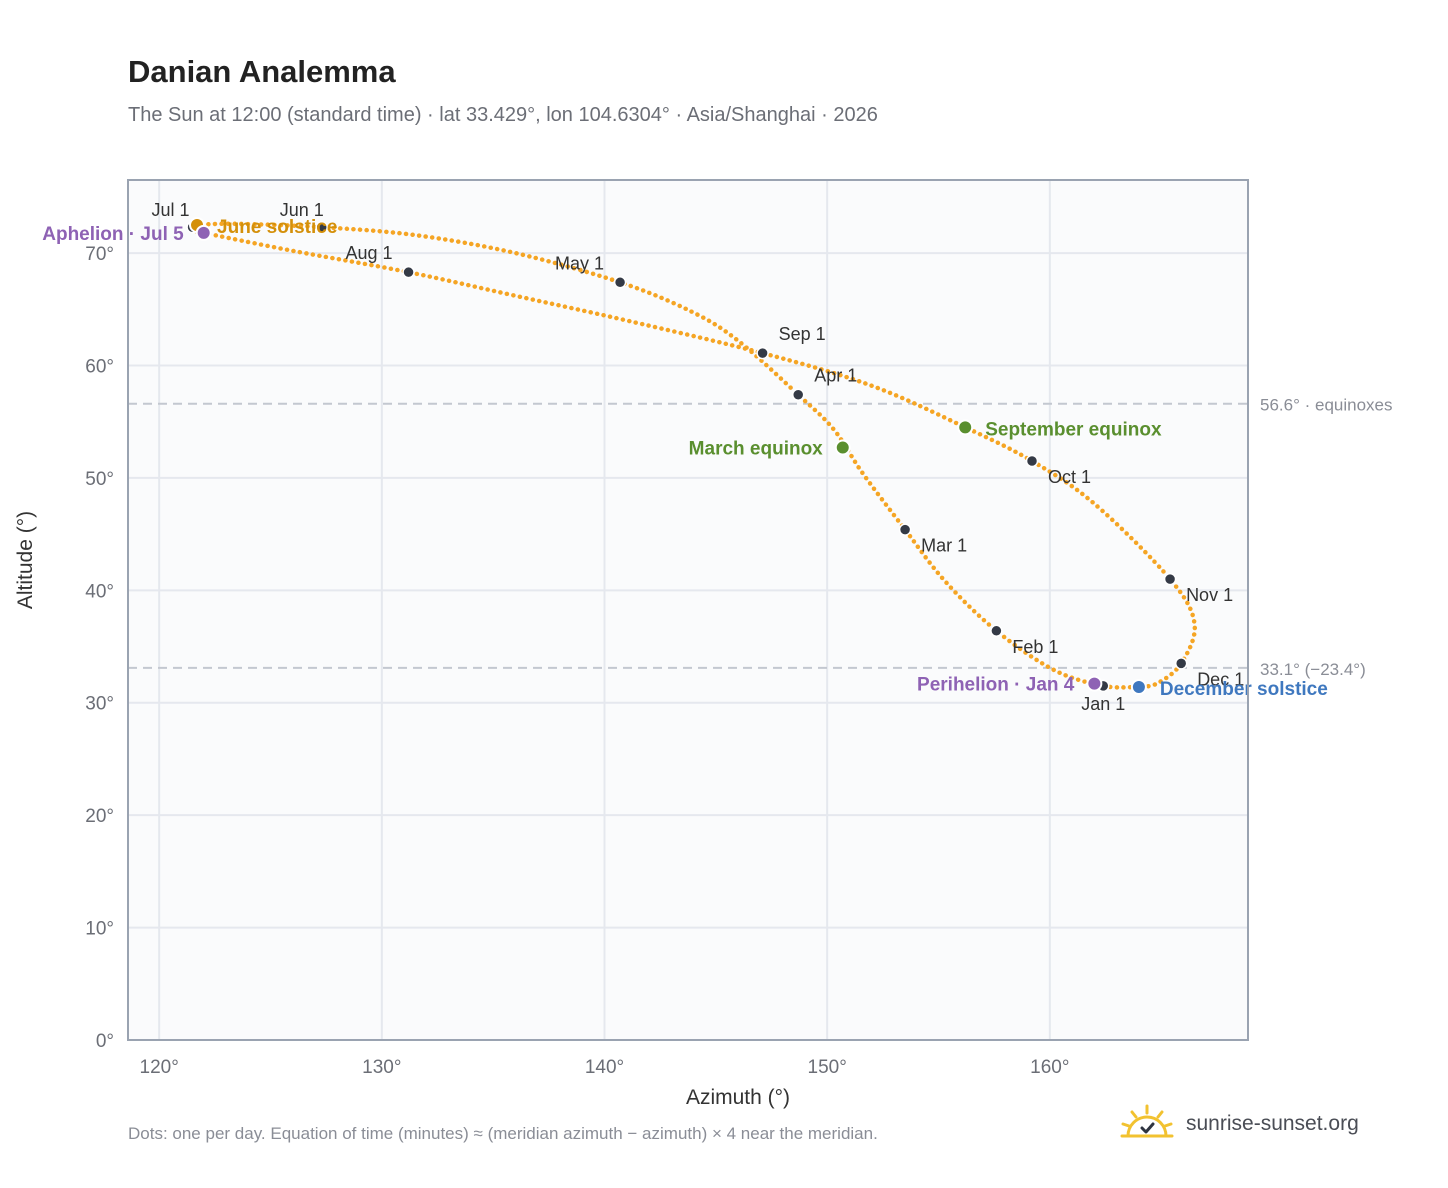 The width and height of the screenshot is (1448, 1188). I want to click on month-marker-label: Apr 1, so click(835, 376).